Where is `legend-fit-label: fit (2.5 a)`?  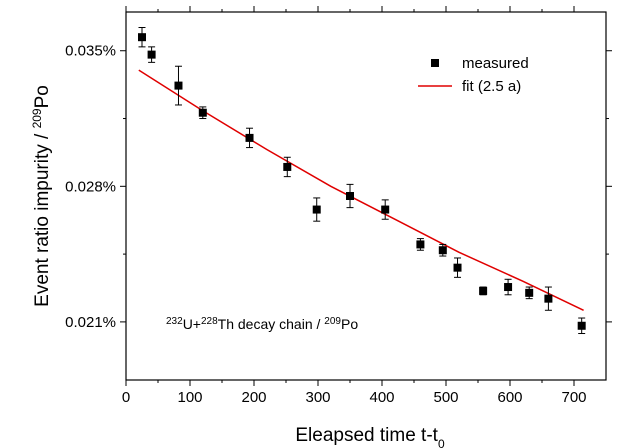 legend-fit-label: fit (2.5 a) is located at coordinates (491, 86).